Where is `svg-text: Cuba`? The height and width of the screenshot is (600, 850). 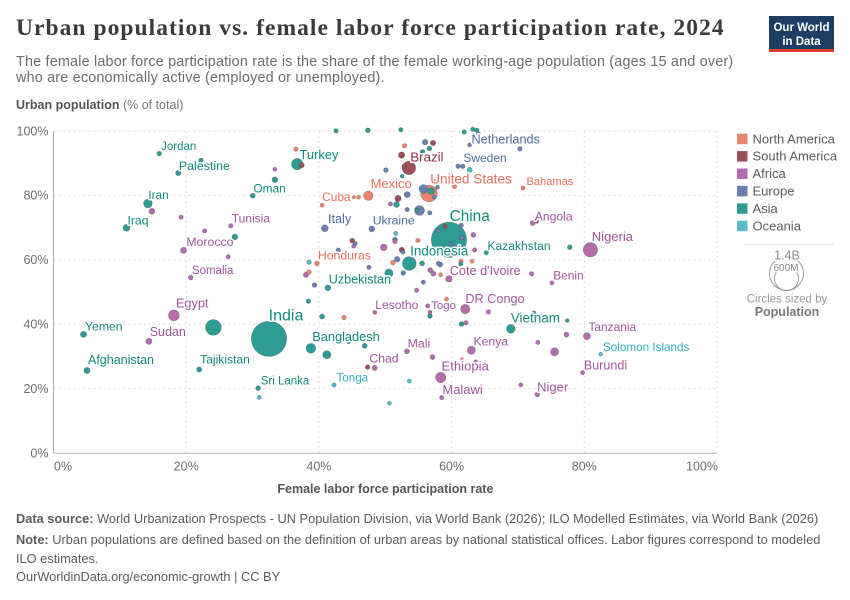 svg-text: Cuba is located at coordinates (336, 197).